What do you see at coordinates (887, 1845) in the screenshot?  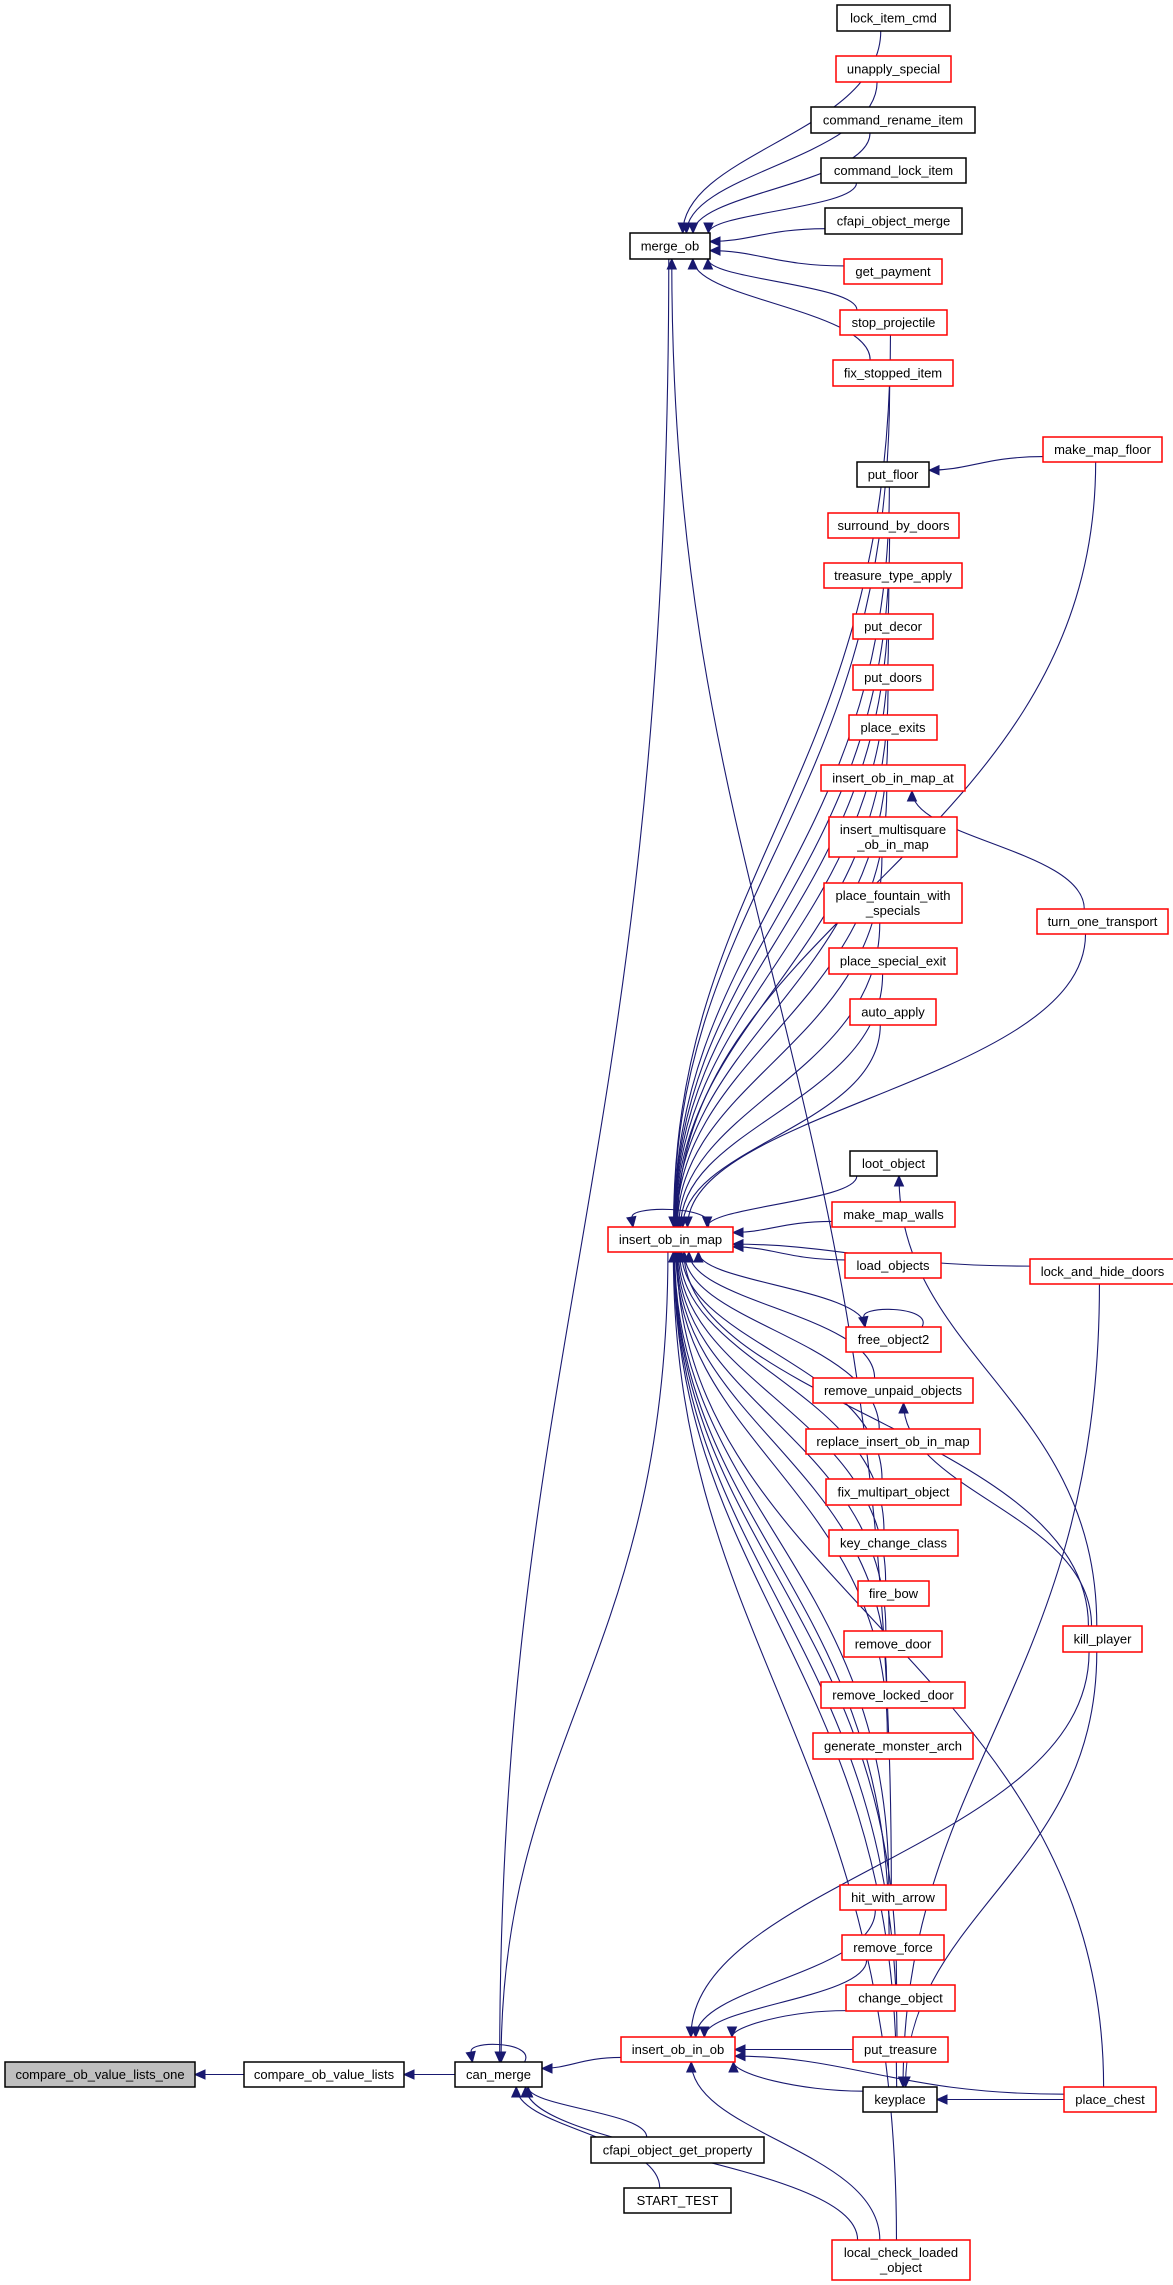 I see `edge-kill_player-to-insert_ob_in_ob` at bounding box center [887, 1845].